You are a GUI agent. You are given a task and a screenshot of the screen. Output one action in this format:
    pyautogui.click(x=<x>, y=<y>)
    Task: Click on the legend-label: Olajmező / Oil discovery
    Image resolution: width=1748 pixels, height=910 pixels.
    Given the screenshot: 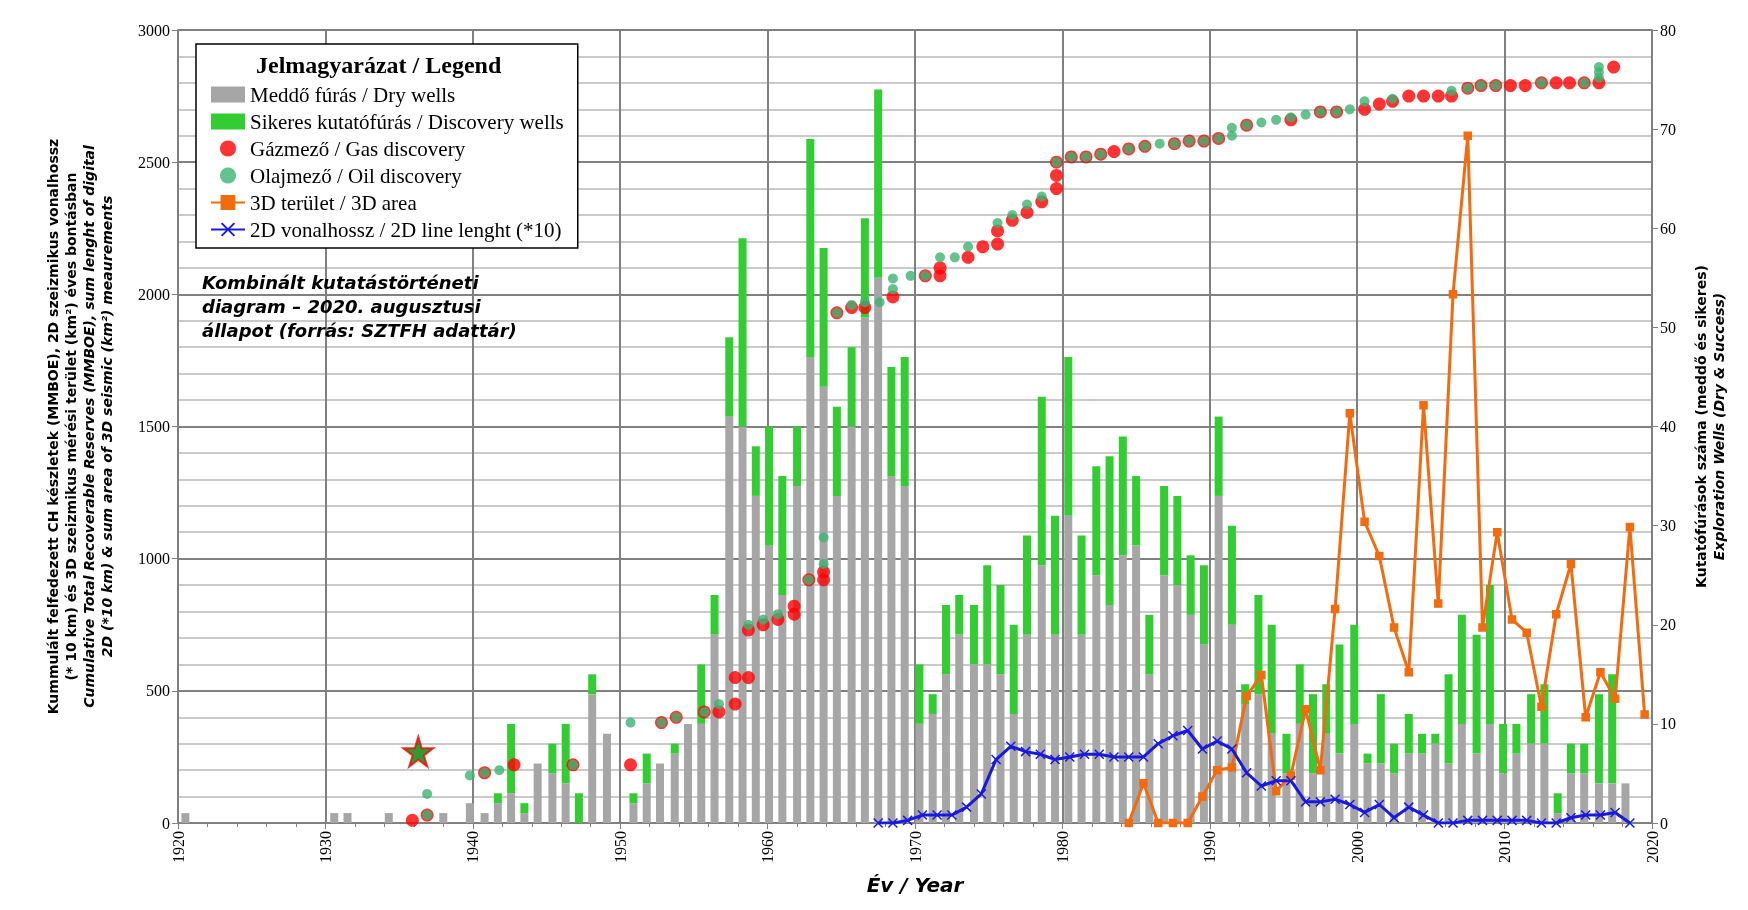 What is the action you would take?
    pyautogui.click(x=356, y=175)
    